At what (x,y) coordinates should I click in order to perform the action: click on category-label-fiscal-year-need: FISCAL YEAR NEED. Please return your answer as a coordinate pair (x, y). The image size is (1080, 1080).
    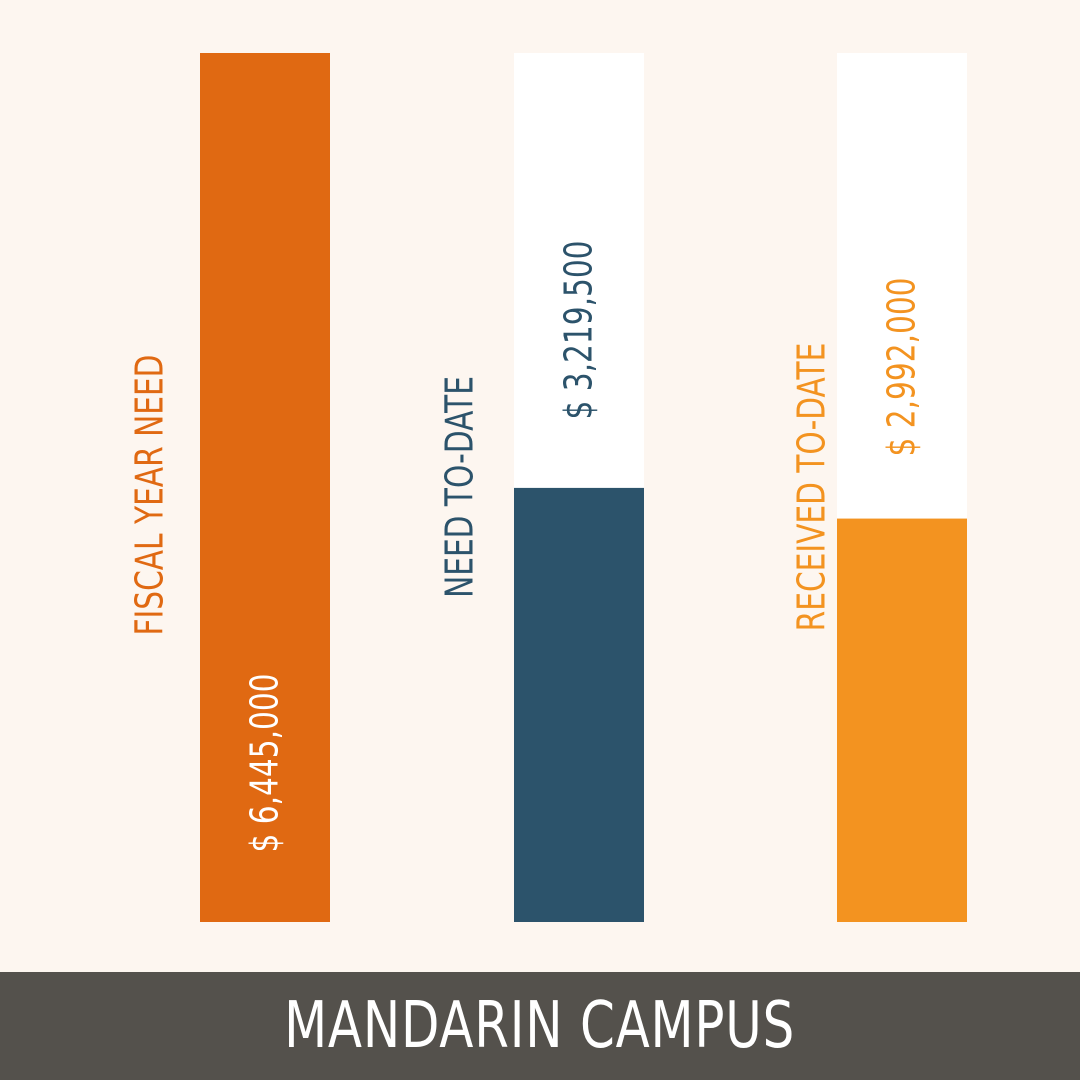
    Looking at the image, I should click on (150, 495).